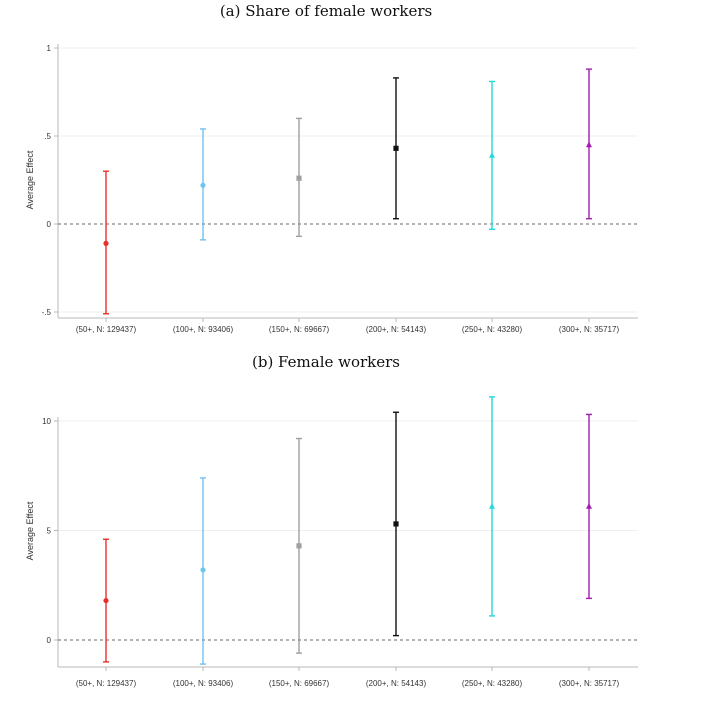  I want to click on y-tick-label: 1, so click(49, 48).